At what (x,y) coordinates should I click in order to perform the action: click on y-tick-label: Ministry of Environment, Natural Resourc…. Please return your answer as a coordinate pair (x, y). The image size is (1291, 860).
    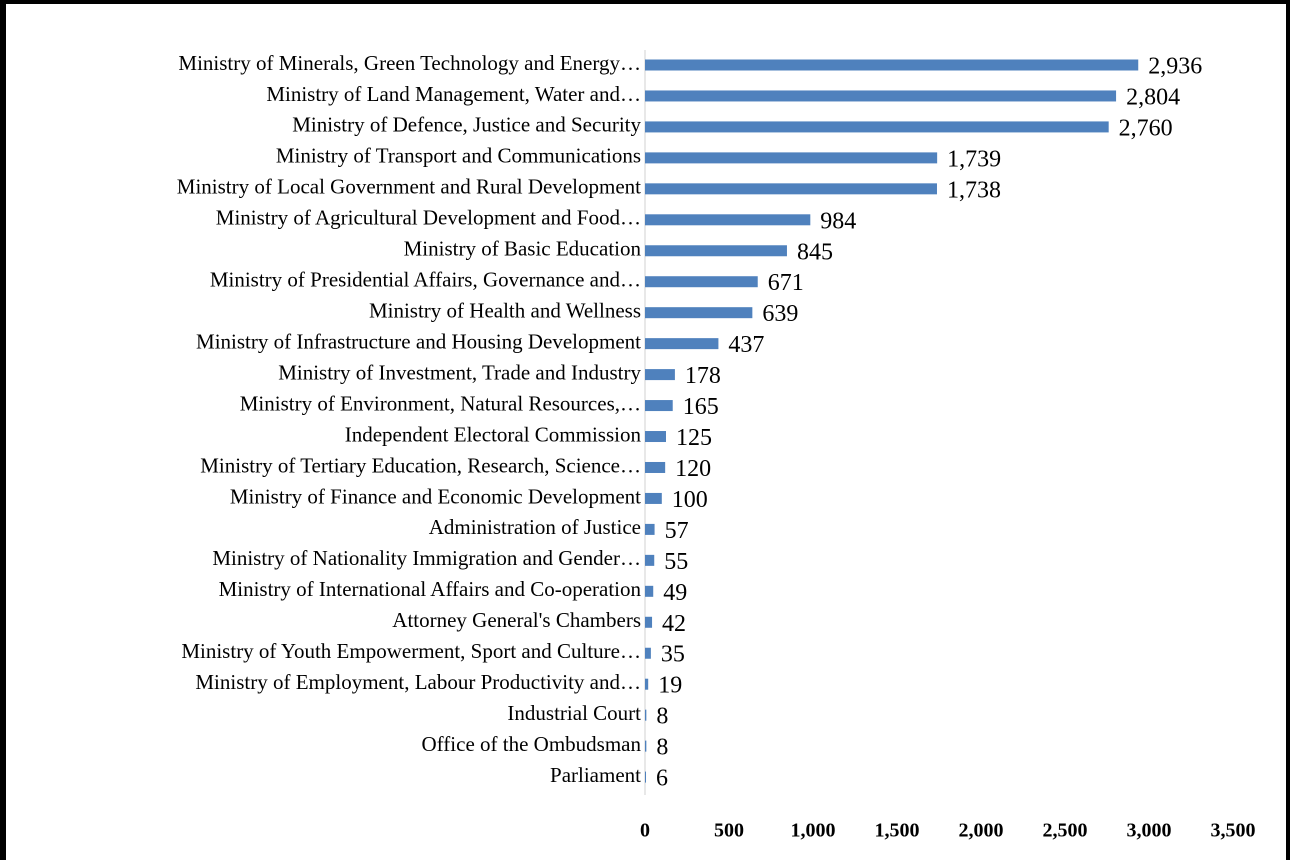
    Looking at the image, I should click on (440, 403).